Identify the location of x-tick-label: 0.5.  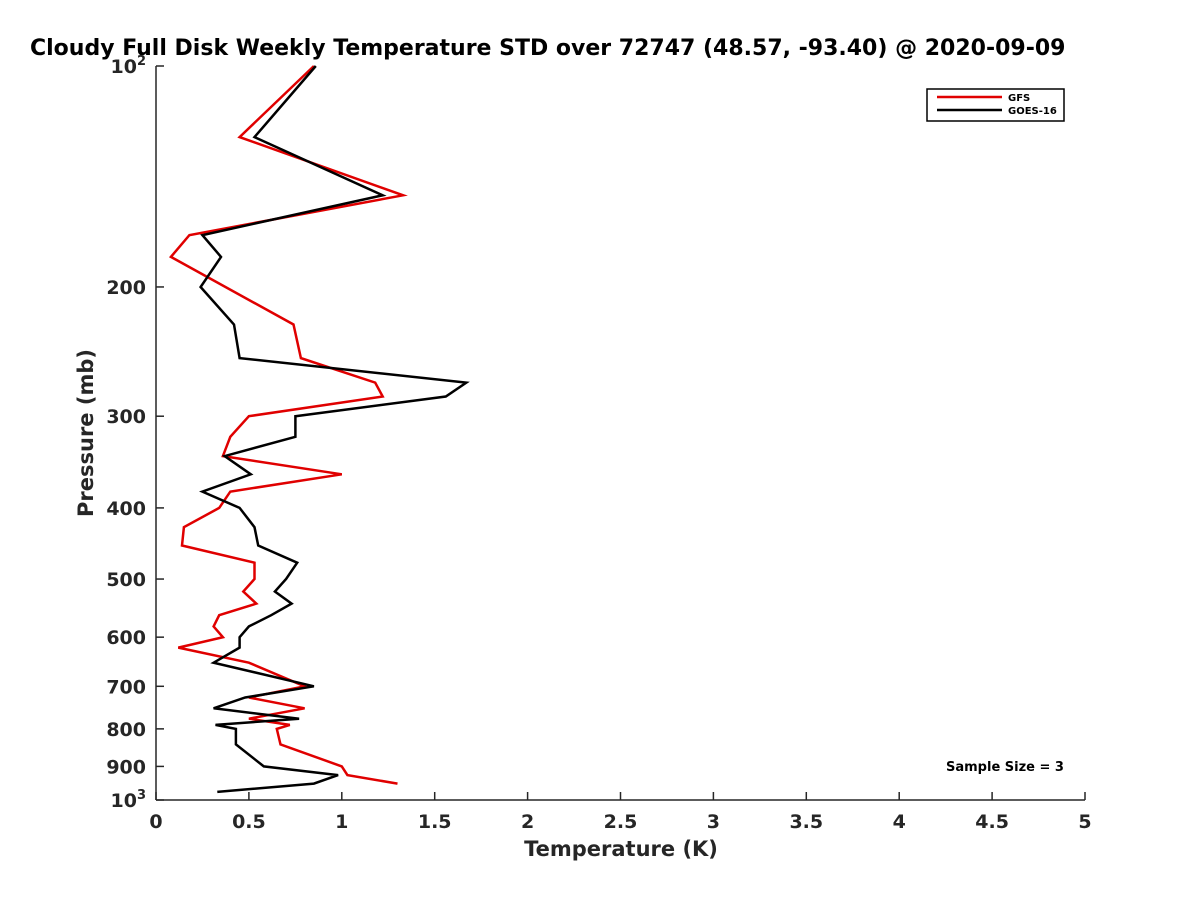
(249, 822).